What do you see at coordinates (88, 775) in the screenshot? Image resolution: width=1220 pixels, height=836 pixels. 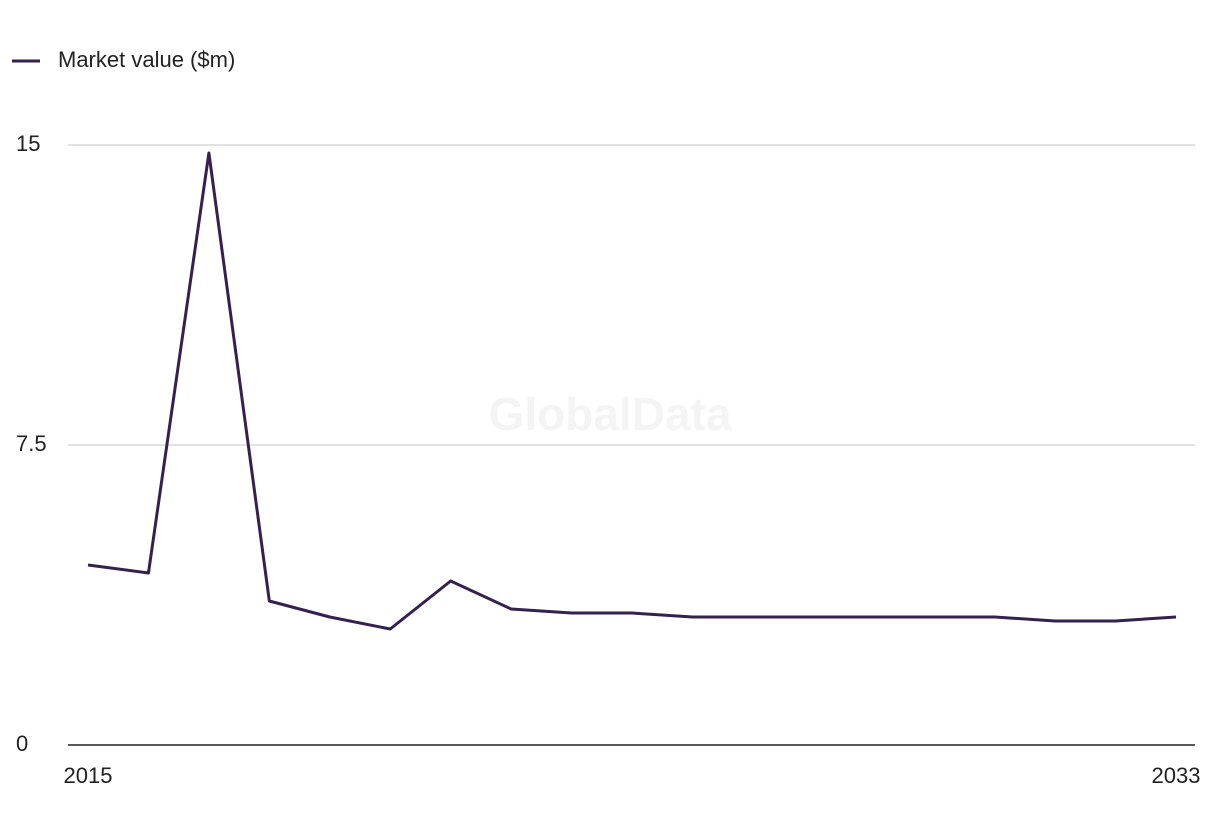 I see `x-tick-label: 2015` at bounding box center [88, 775].